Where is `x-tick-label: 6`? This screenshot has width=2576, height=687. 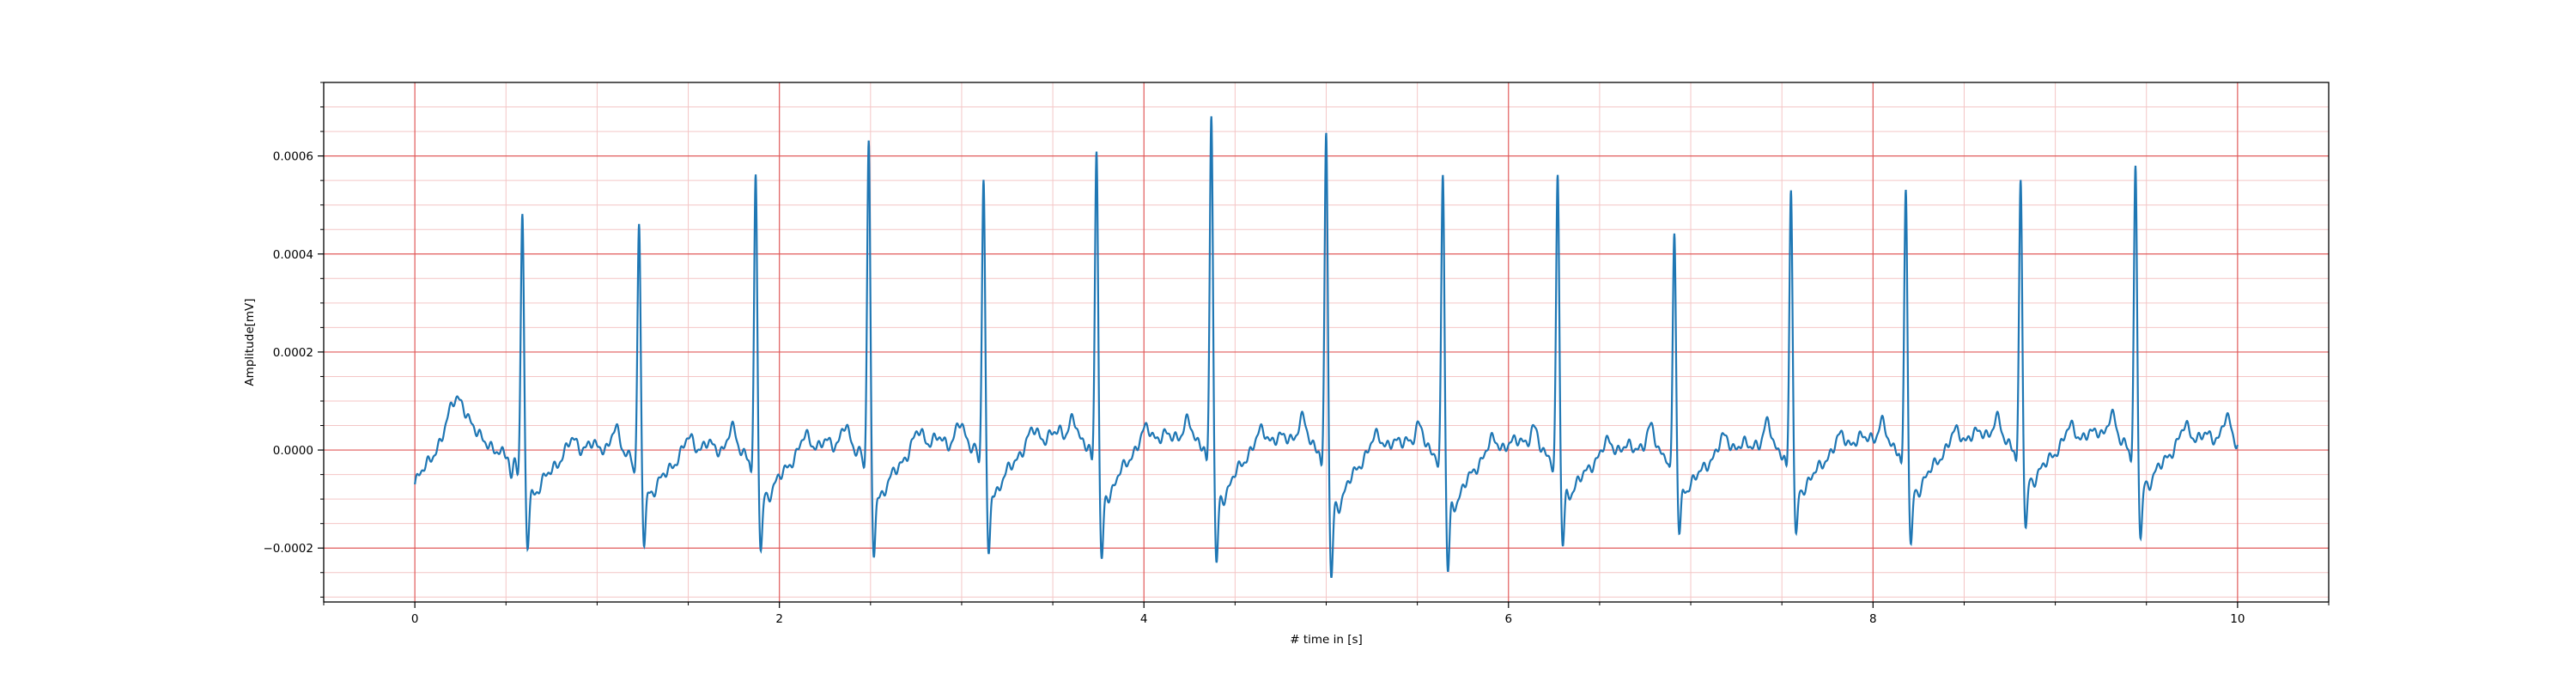
x-tick-label: 6 is located at coordinates (1508, 619).